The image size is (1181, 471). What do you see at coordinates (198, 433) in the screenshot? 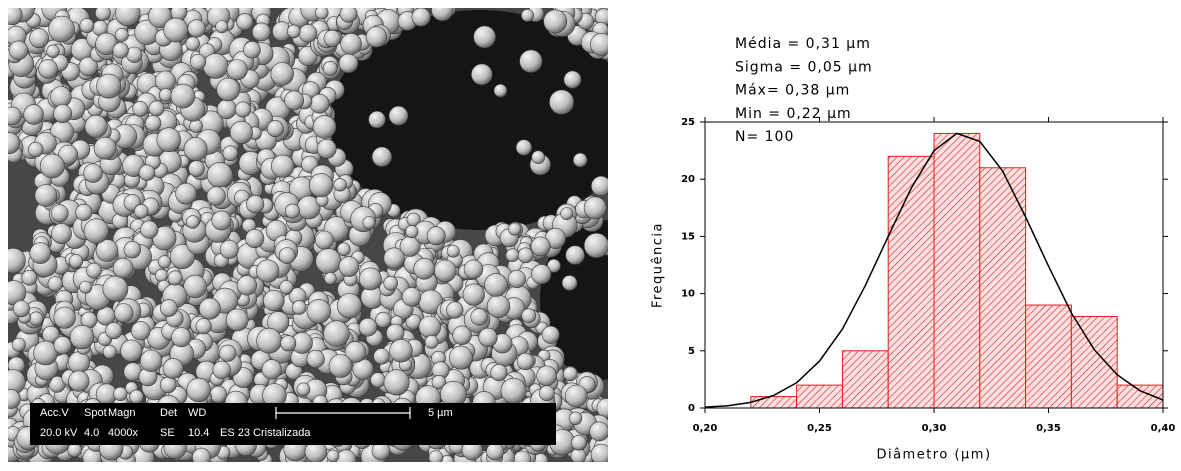
I see `info-value: 10.4` at bounding box center [198, 433].